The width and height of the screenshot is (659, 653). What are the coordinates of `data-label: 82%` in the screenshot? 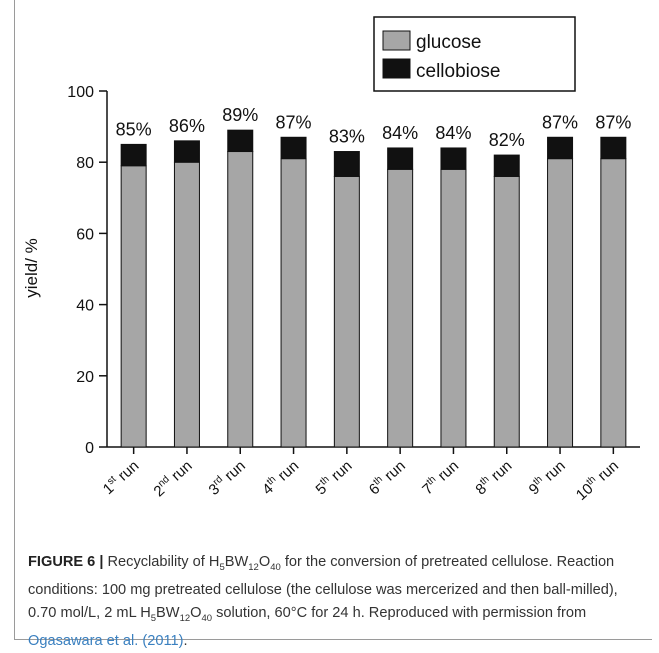 It's located at (507, 140).